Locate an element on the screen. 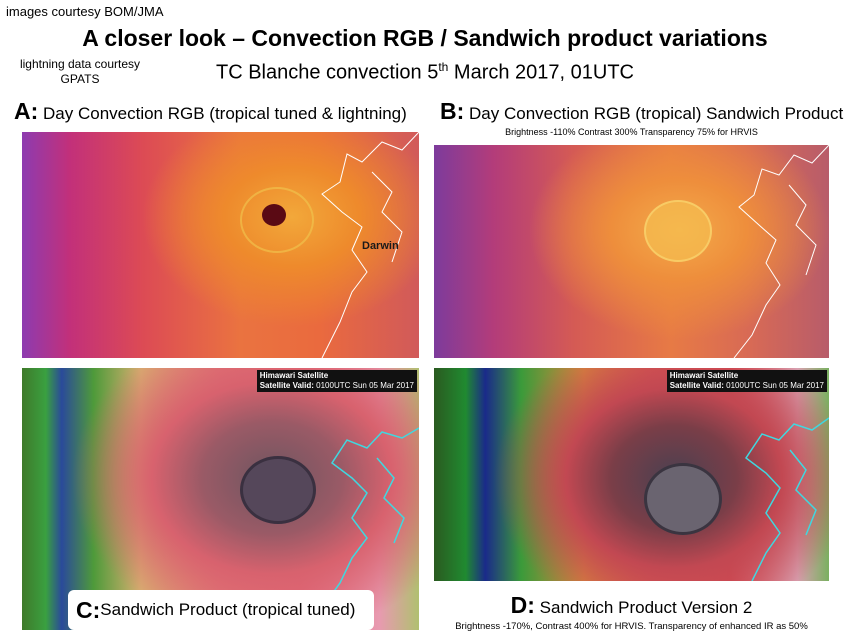  panel-b-letter: B: is located at coordinates (452, 111).